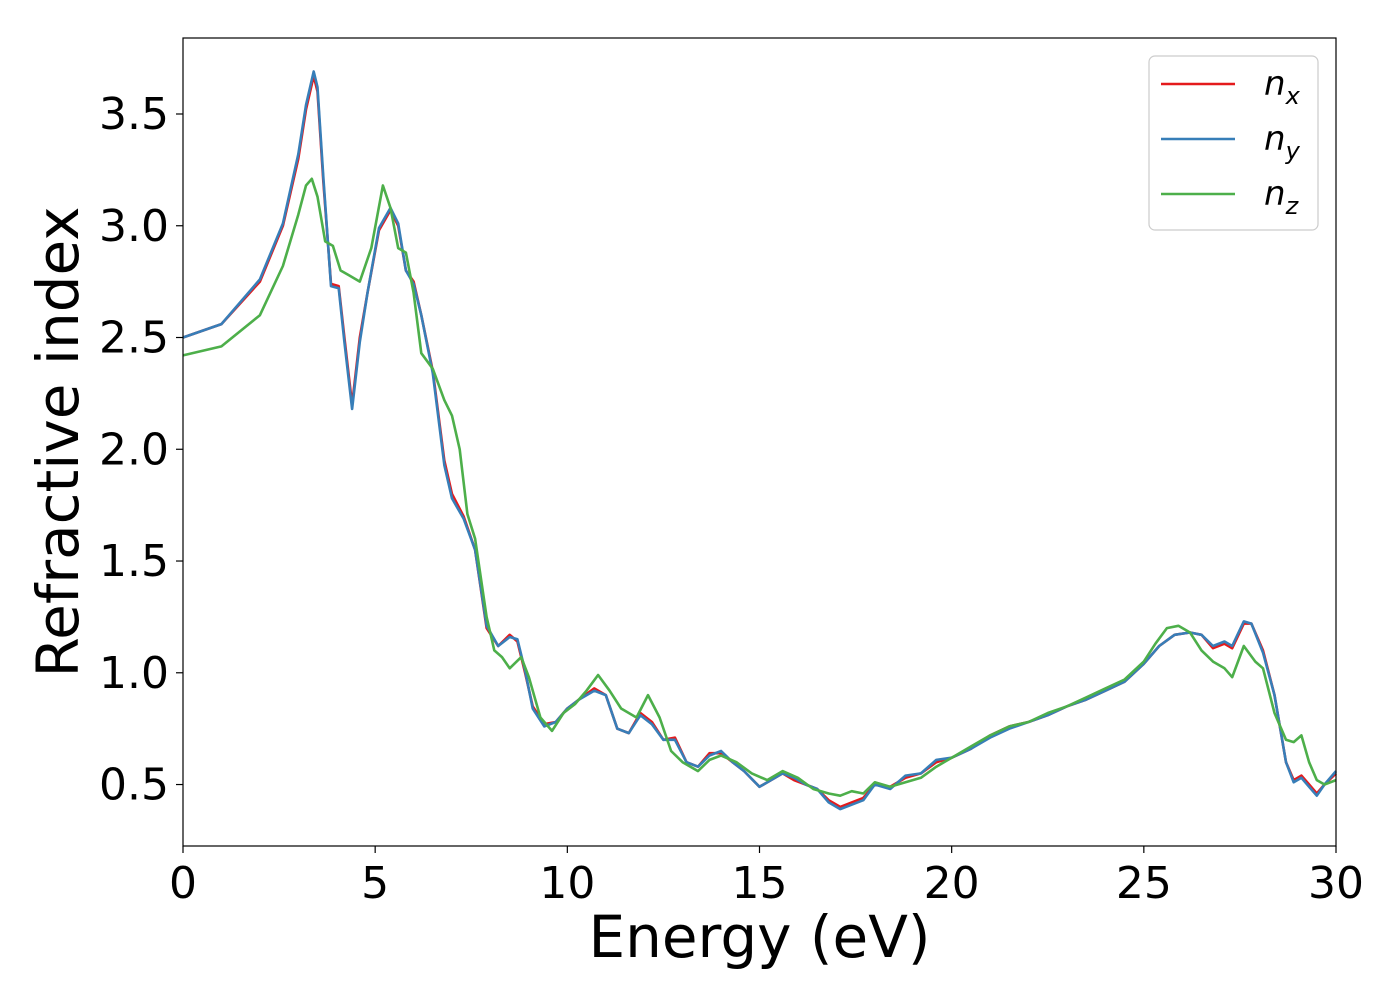 This screenshot has height=1000, width=1400. Describe the element at coordinates (134, 449) in the screenshot. I see `y-tick-label: 2.0` at that location.